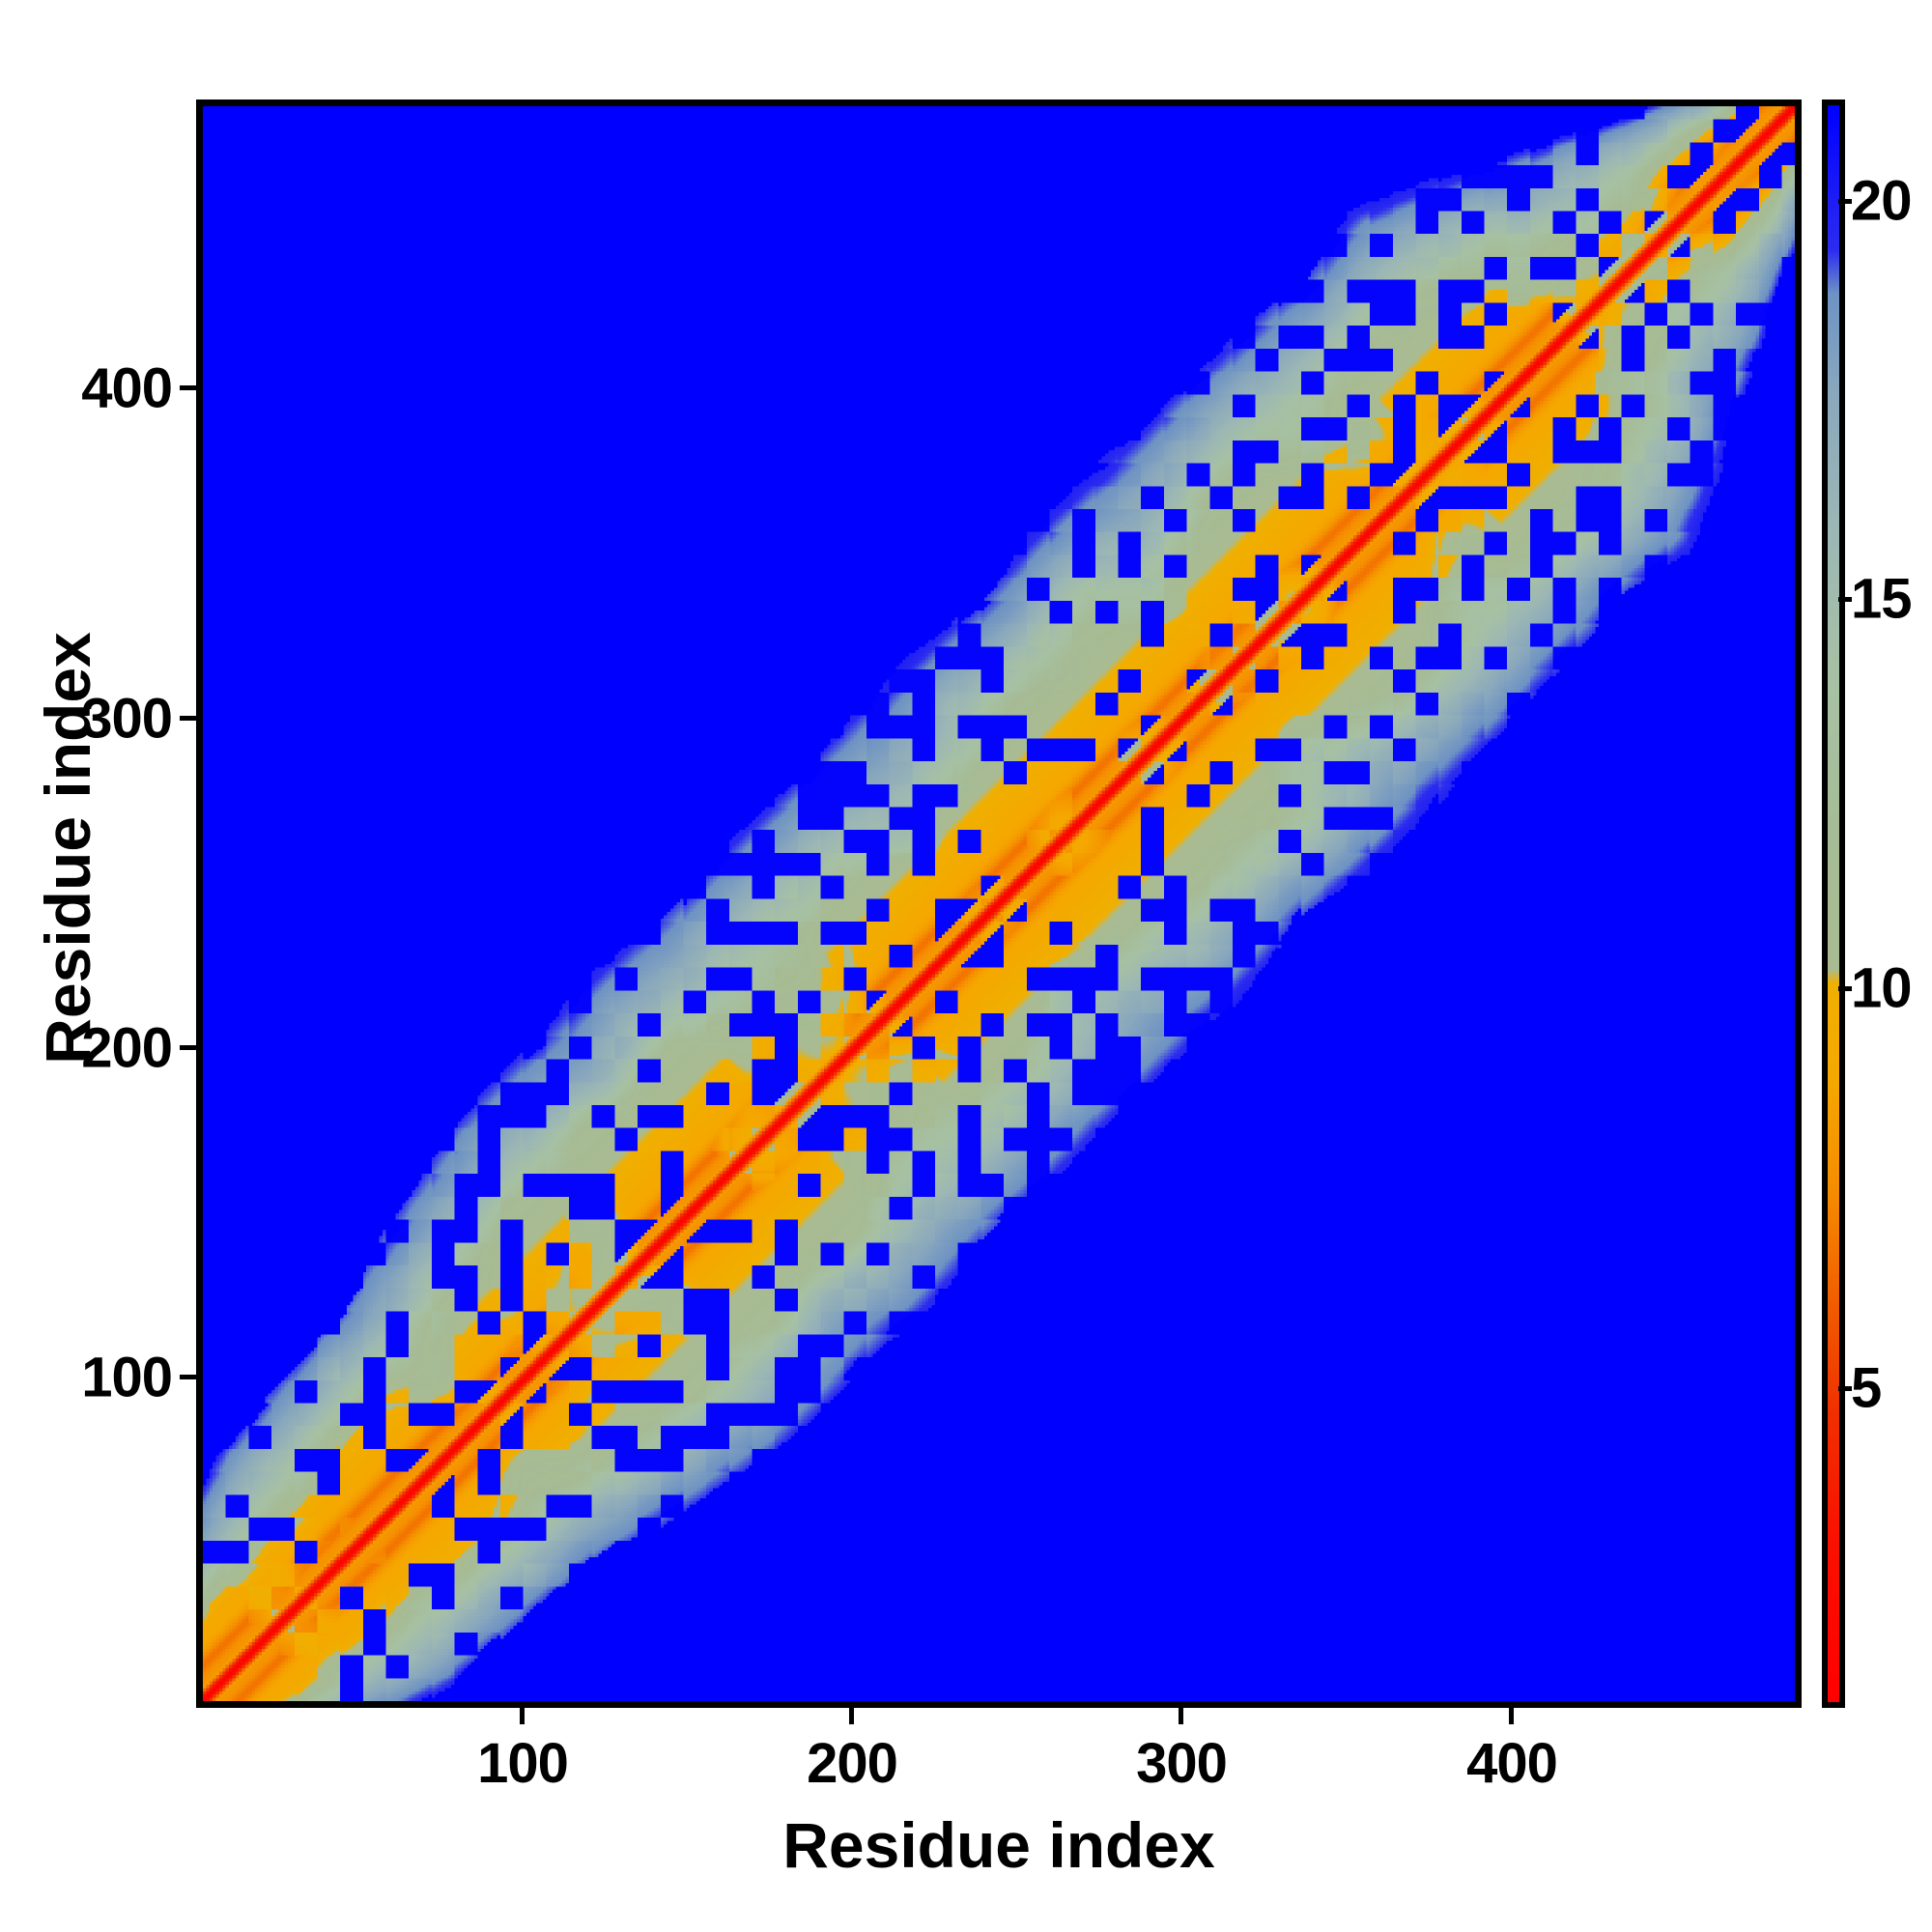  Describe the element at coordinates (1182, 1763) in the screenshot. I see `x-tick-label-300: 300` at that location.